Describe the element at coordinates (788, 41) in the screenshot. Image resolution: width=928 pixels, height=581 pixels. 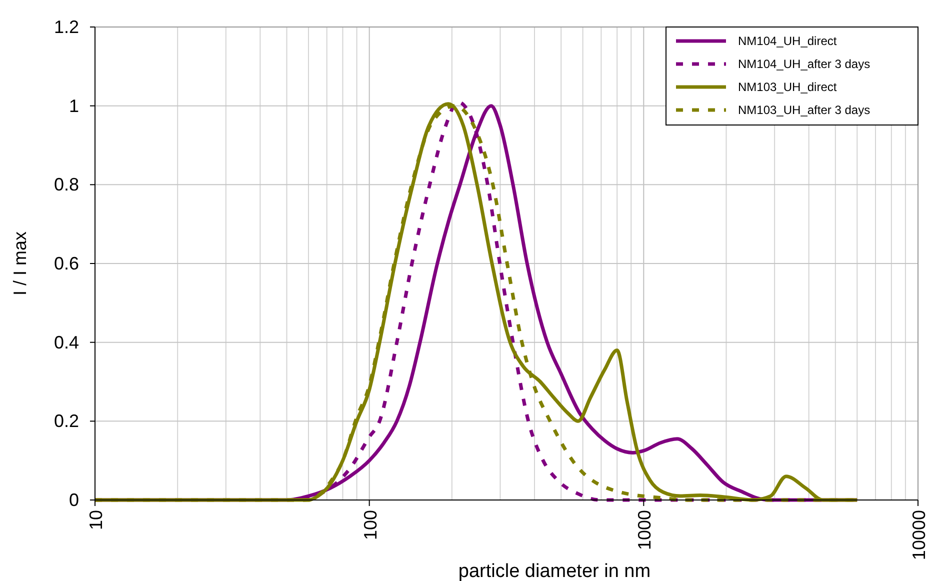
I see `legend-label: NM104_UH_direct` at that location.